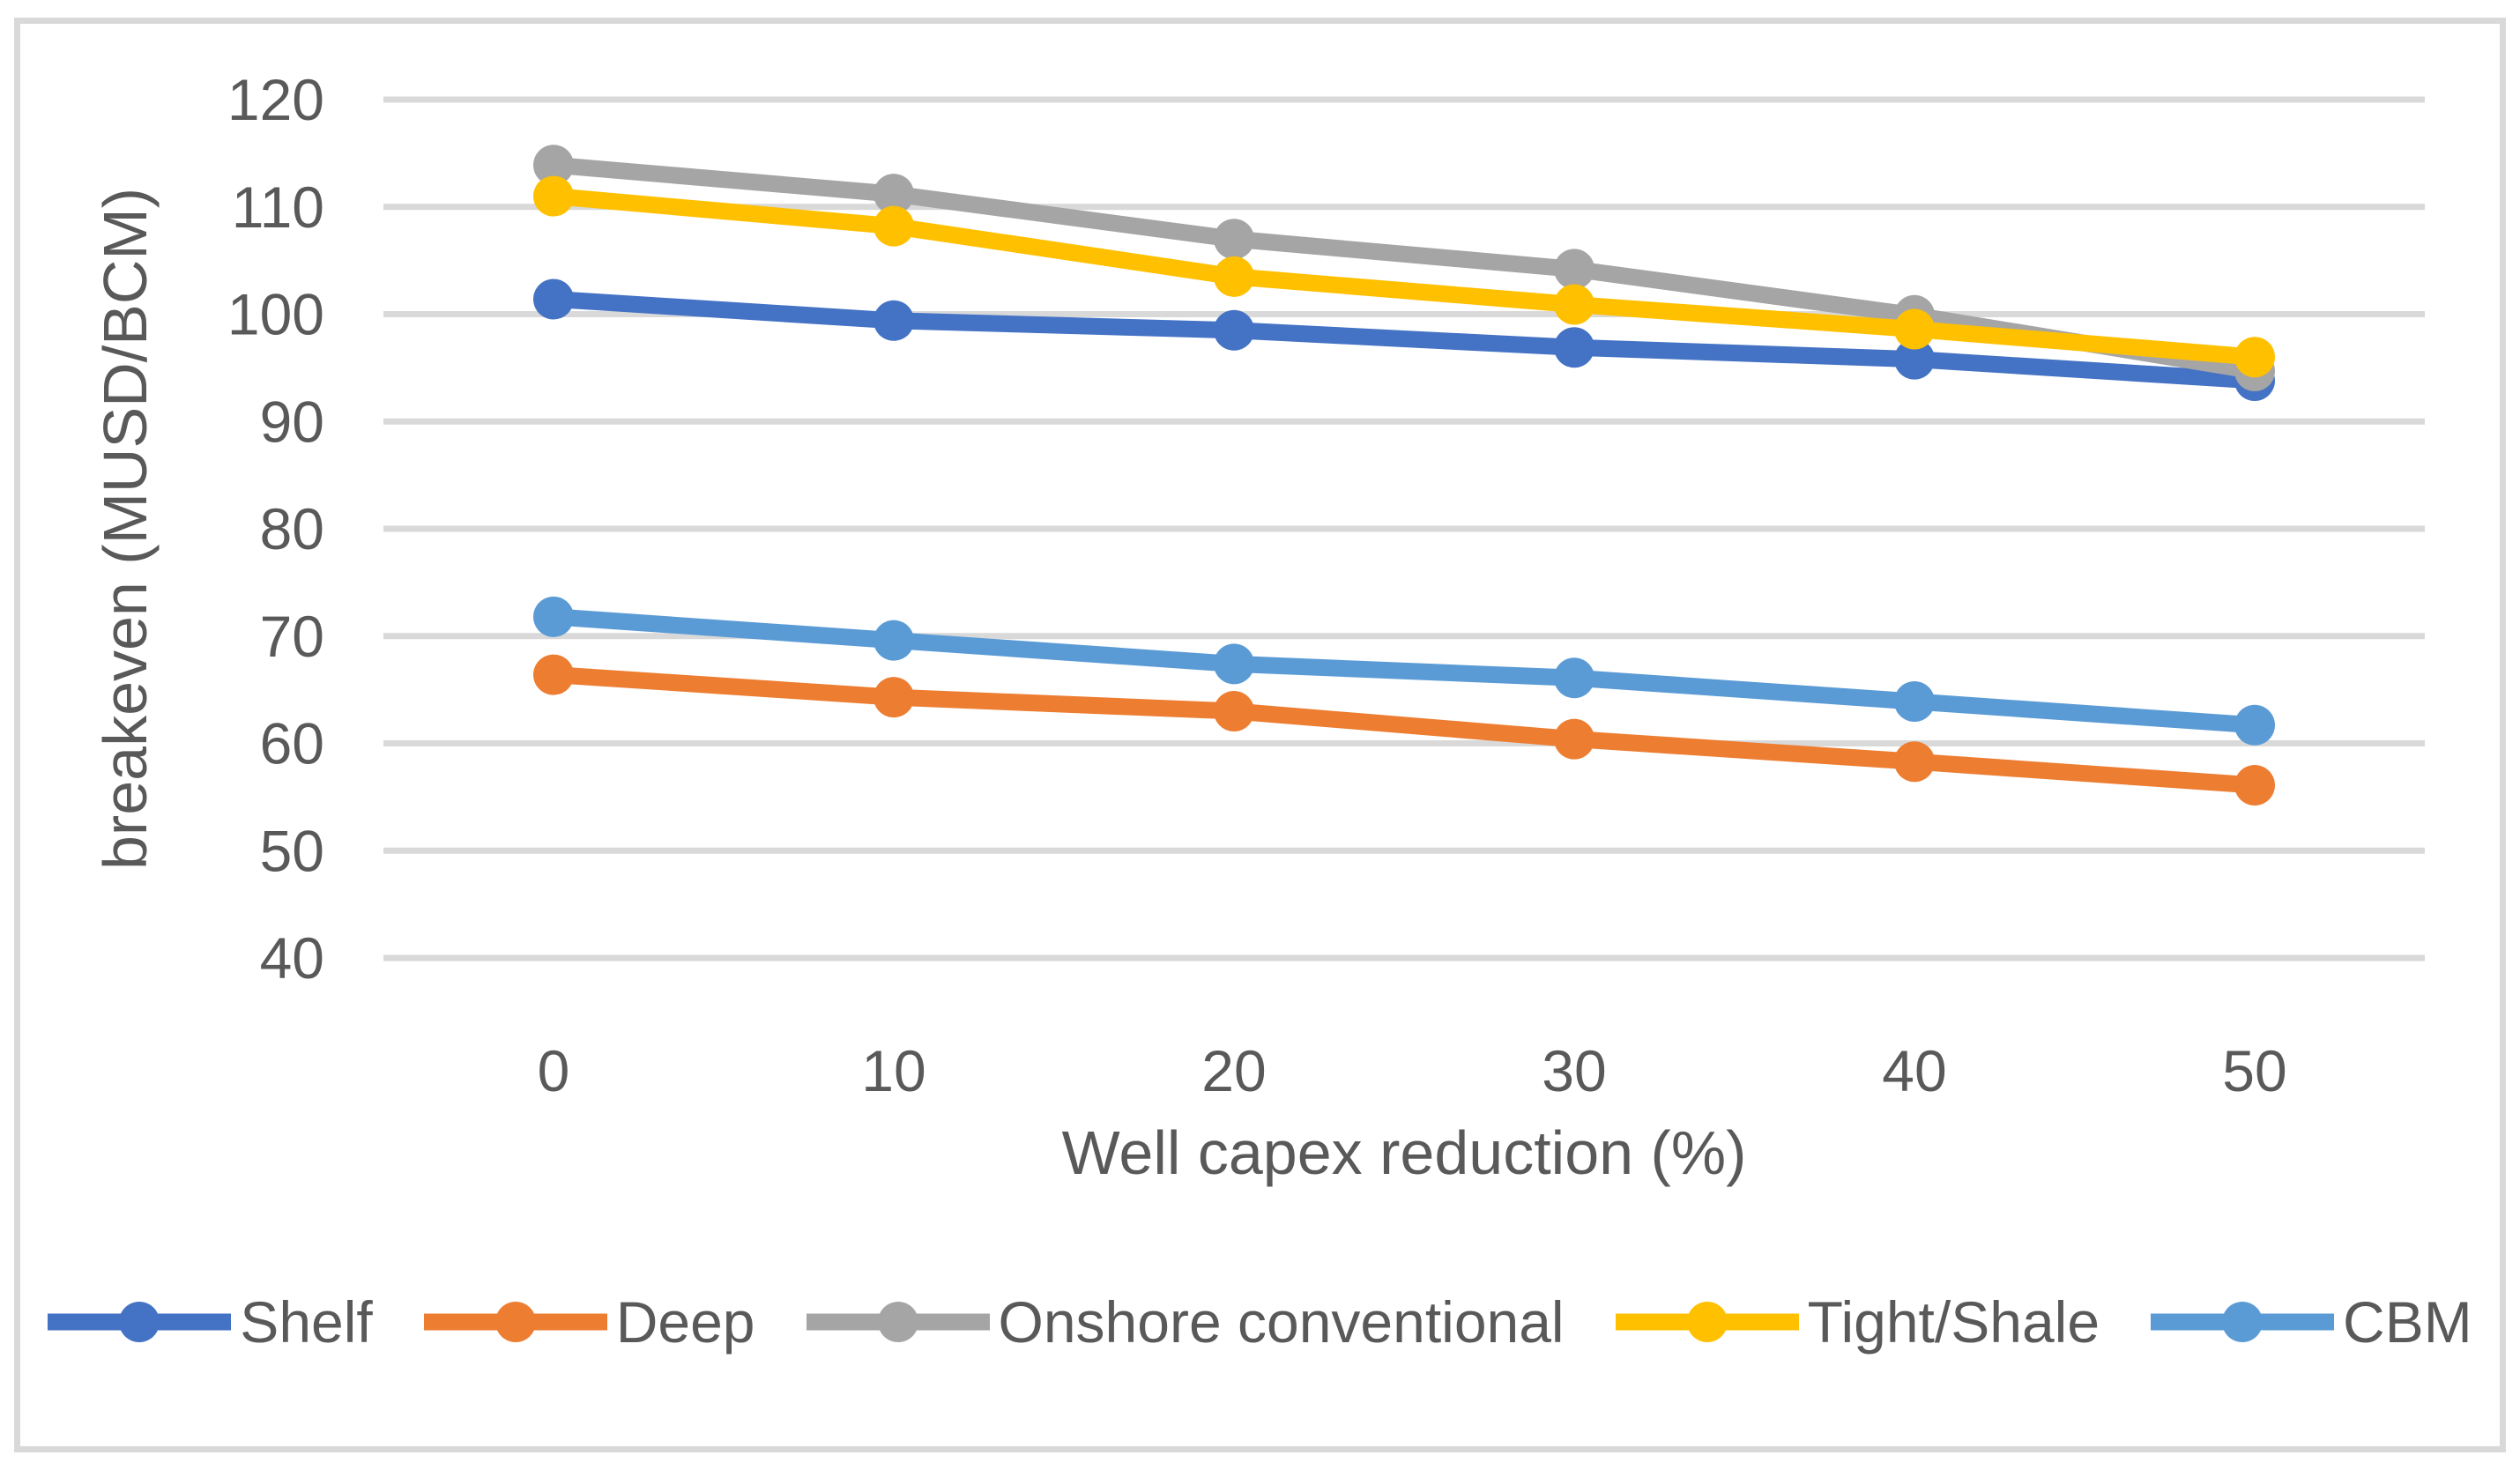  I want to click on series-line-shelf, so click(1404, 340).